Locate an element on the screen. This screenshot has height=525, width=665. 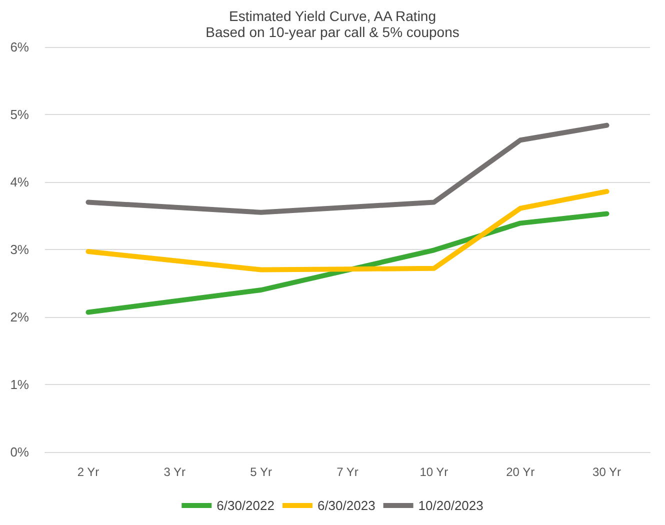
x-tick-label: 7 Yr is located at coordinates (347, 472).